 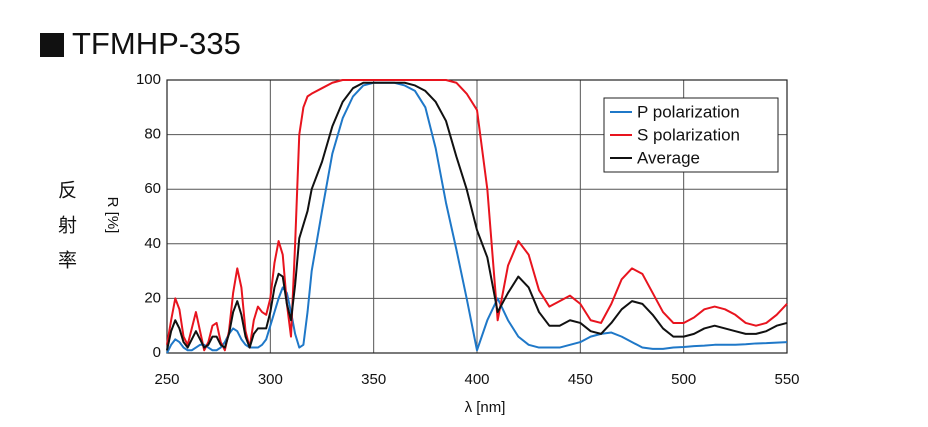 I want to click on x-tick-label: 550, so click(x=786, y=379).